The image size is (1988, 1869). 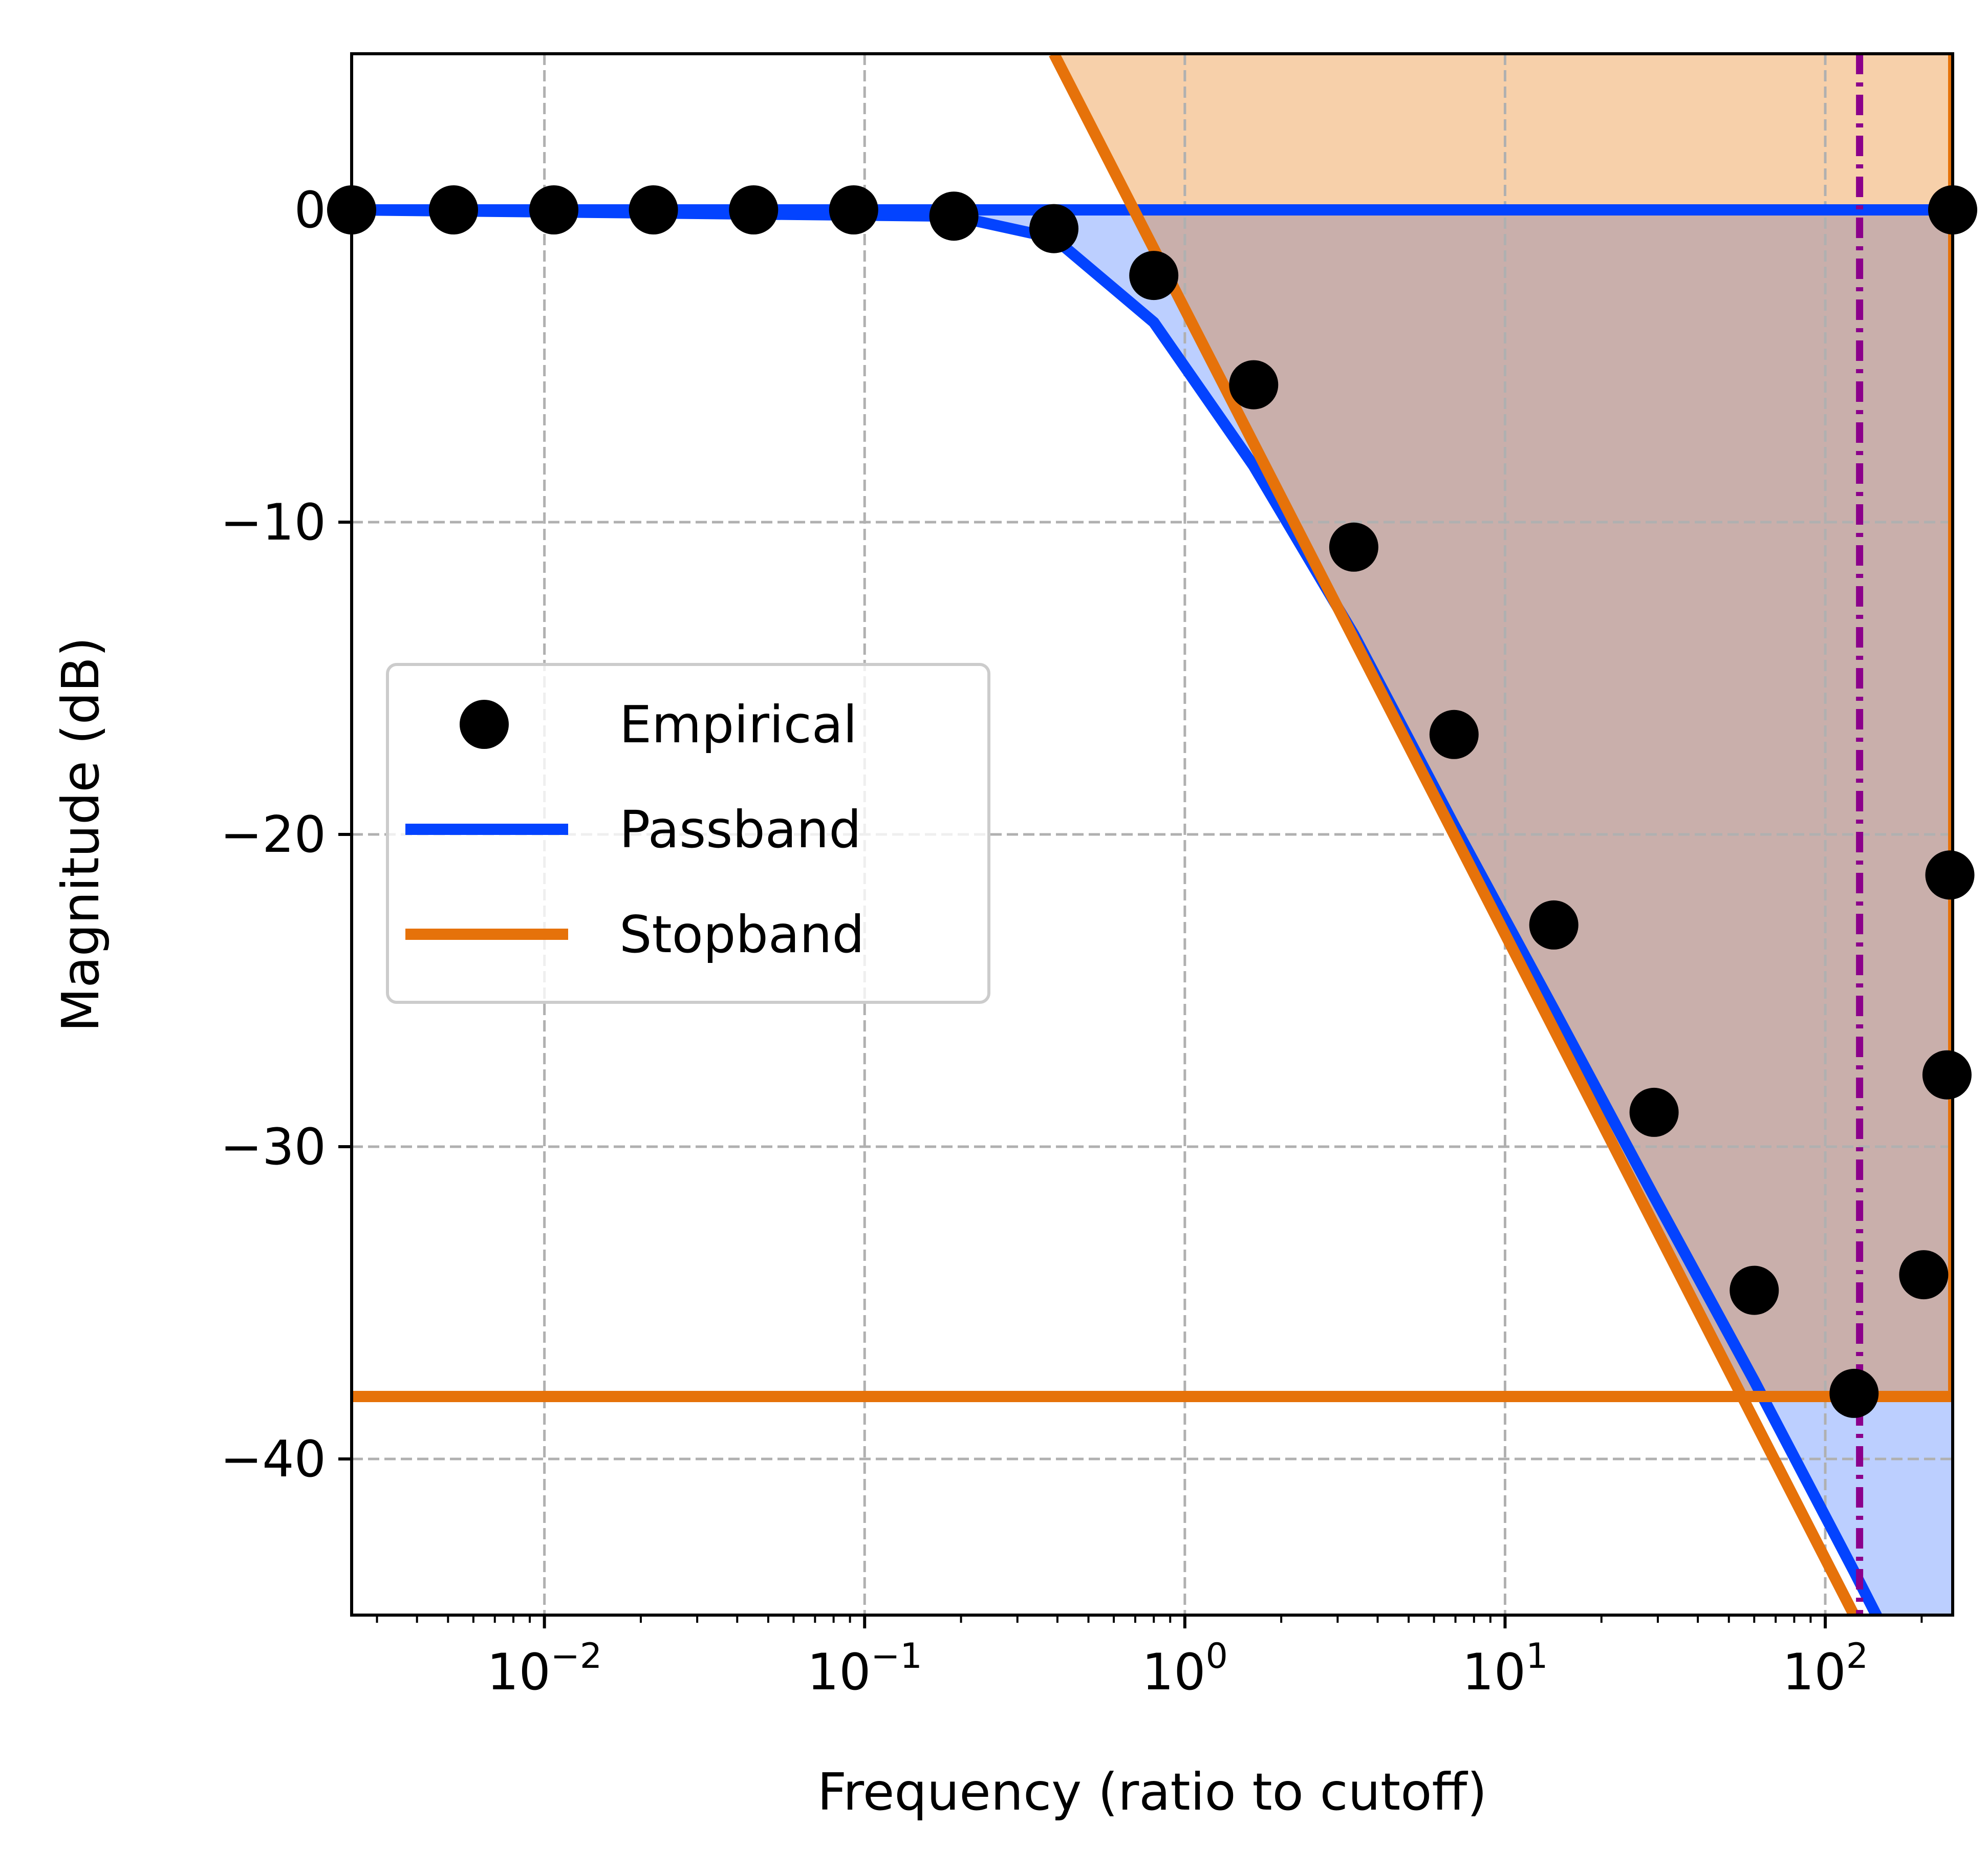 What do you see at coordinates (740, 830) in the screenshot?
I see `legend-passband-label: Passband` at bounding box center [740, 830].